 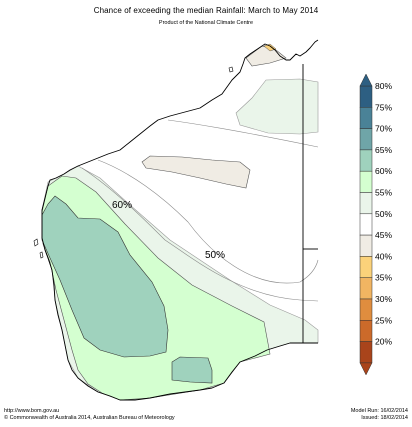 What do you see at coordinates (383, 107) in the screenshot?
I see `legend-label-75: 75%` at bounding box center [383, 107].